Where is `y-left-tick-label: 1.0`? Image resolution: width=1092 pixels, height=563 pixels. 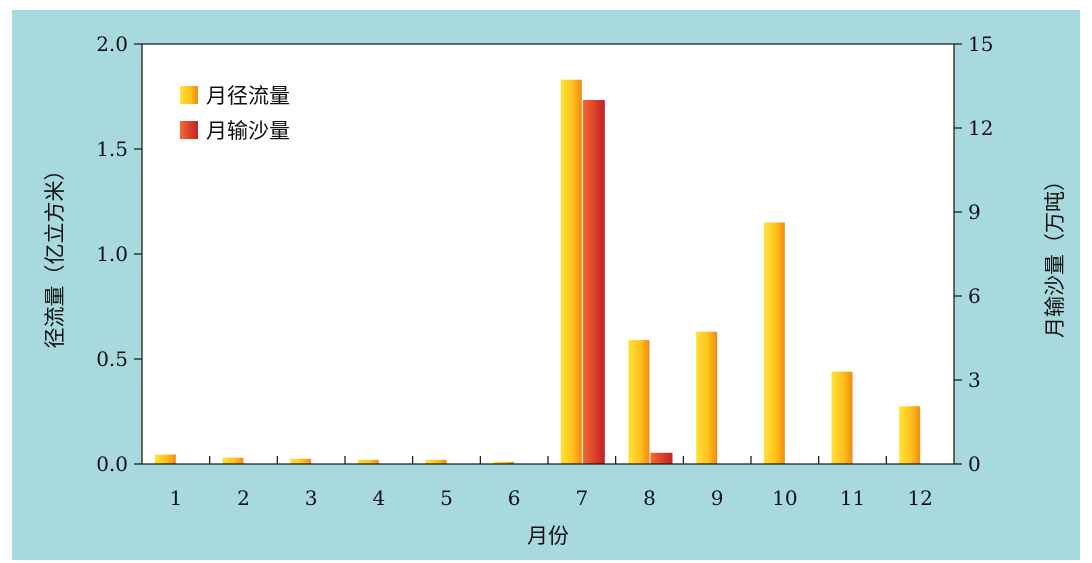 y-left-tick-label: 1.0 is located at coordinates (112, 254).